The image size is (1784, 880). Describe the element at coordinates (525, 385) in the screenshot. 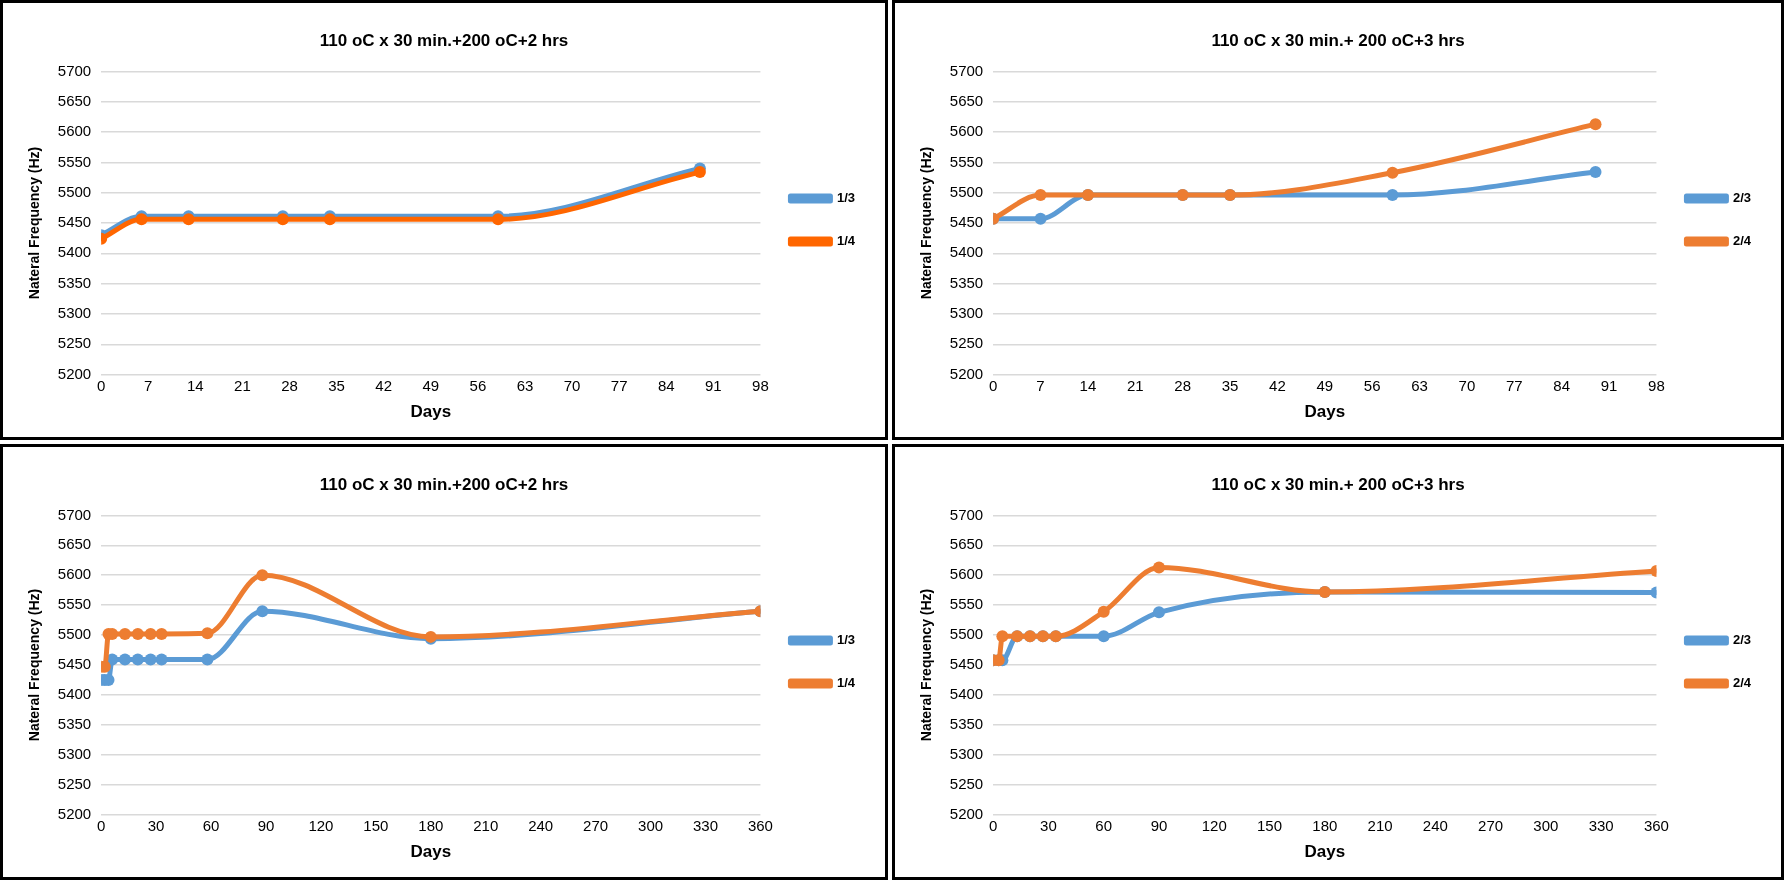

I see `x-tick-label: 63` at that location.